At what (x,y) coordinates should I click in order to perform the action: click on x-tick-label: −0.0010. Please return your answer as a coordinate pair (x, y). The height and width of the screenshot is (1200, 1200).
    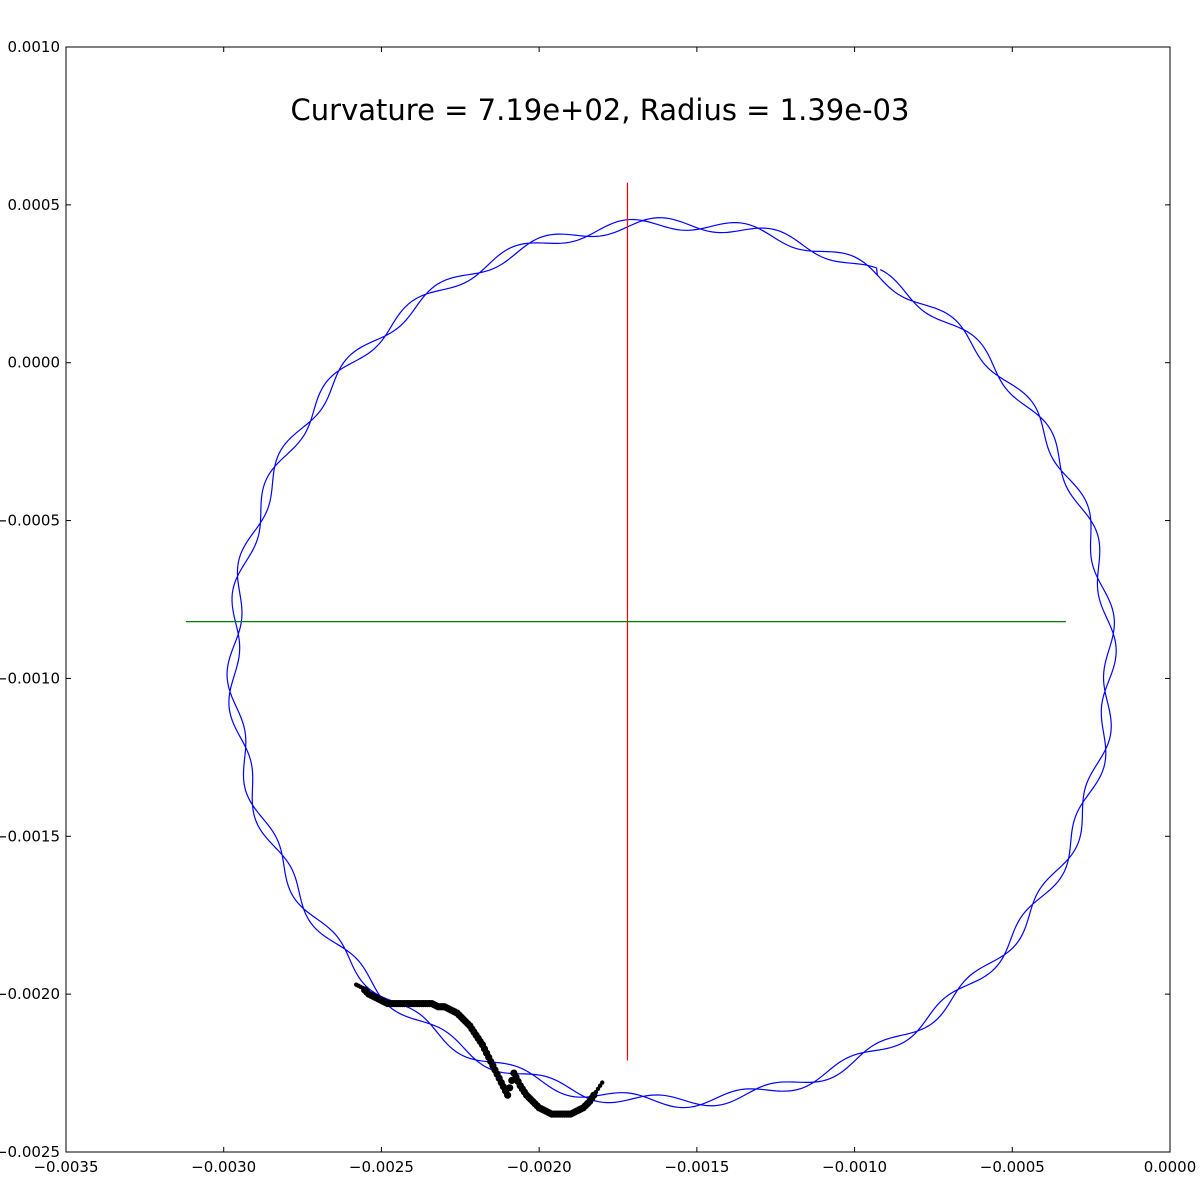
    Looking at the image, I should click on (854, 1167).